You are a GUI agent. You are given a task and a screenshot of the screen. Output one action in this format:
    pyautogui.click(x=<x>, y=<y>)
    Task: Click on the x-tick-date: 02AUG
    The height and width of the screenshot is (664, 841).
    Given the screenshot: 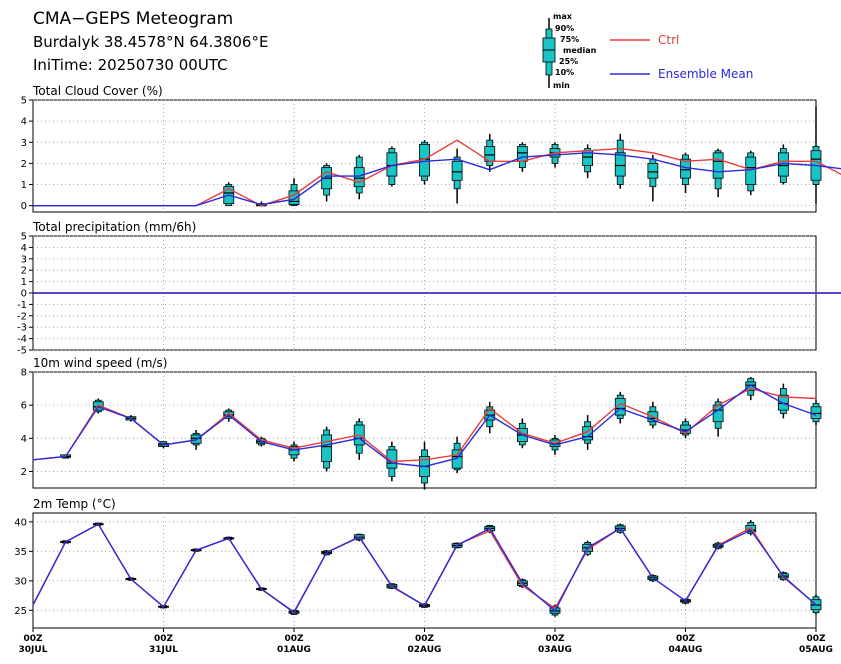 What is the action you would take?
    pyautogui.click(x=425, y=650)
    